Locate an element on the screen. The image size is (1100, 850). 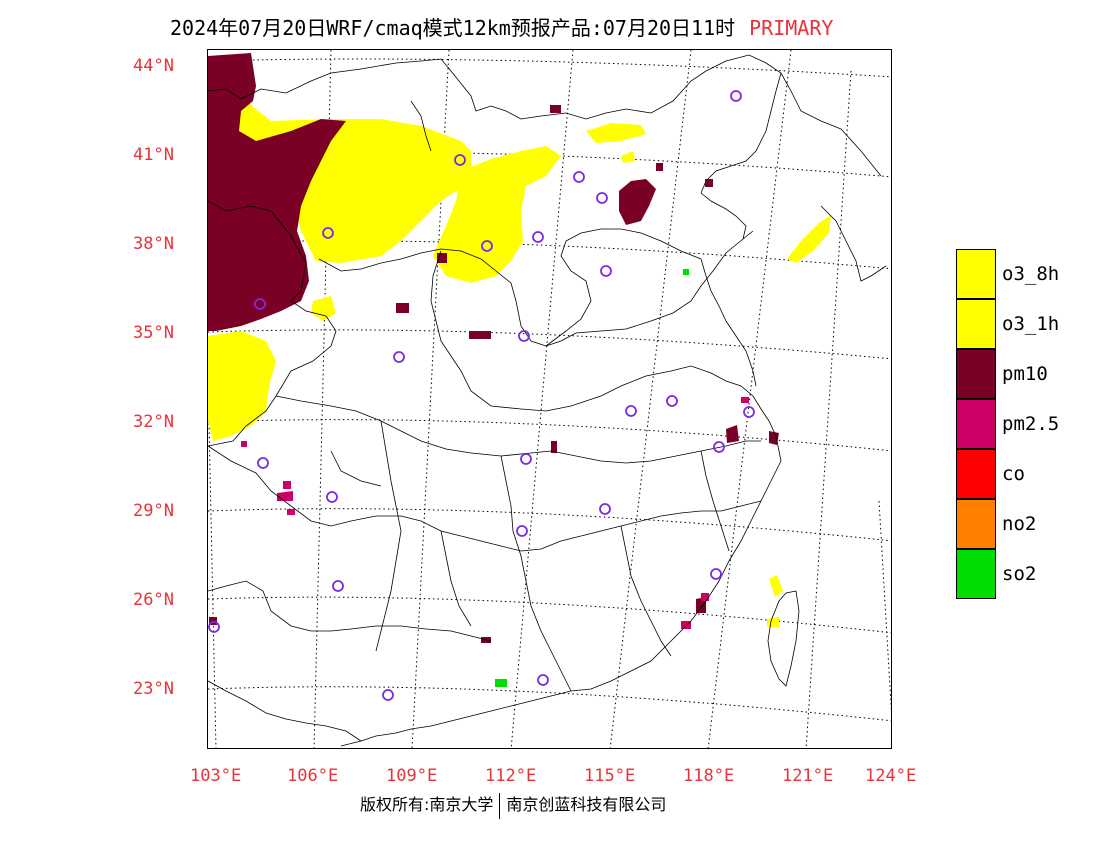
legend-label-o3-1h: o3_1h is located at coordinates (1031, 324).